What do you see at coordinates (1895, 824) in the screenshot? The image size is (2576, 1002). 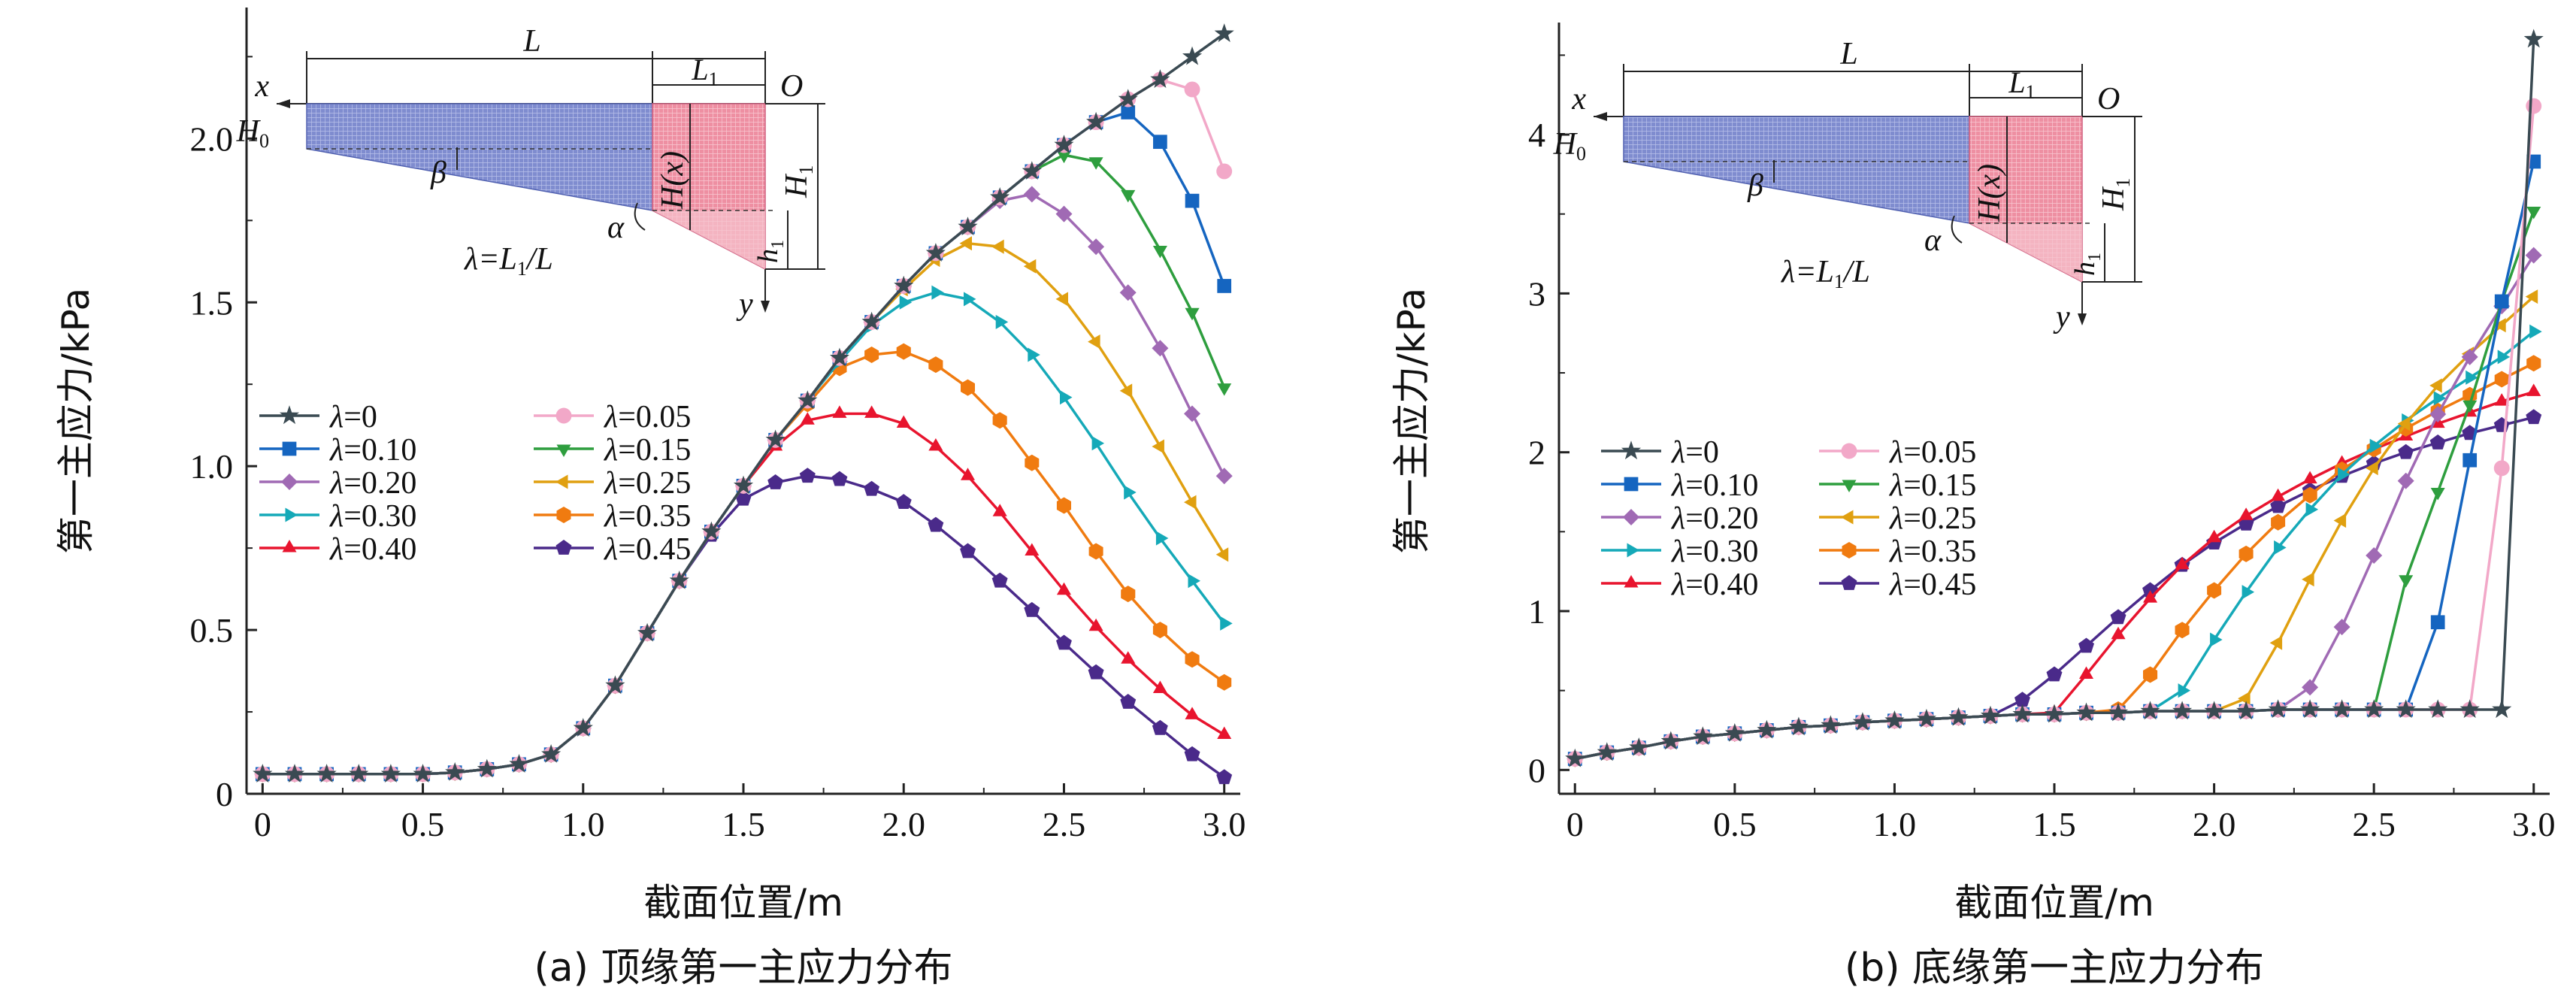 I see `x-tick-label: 1.0` at bounding box center [1895, 824].